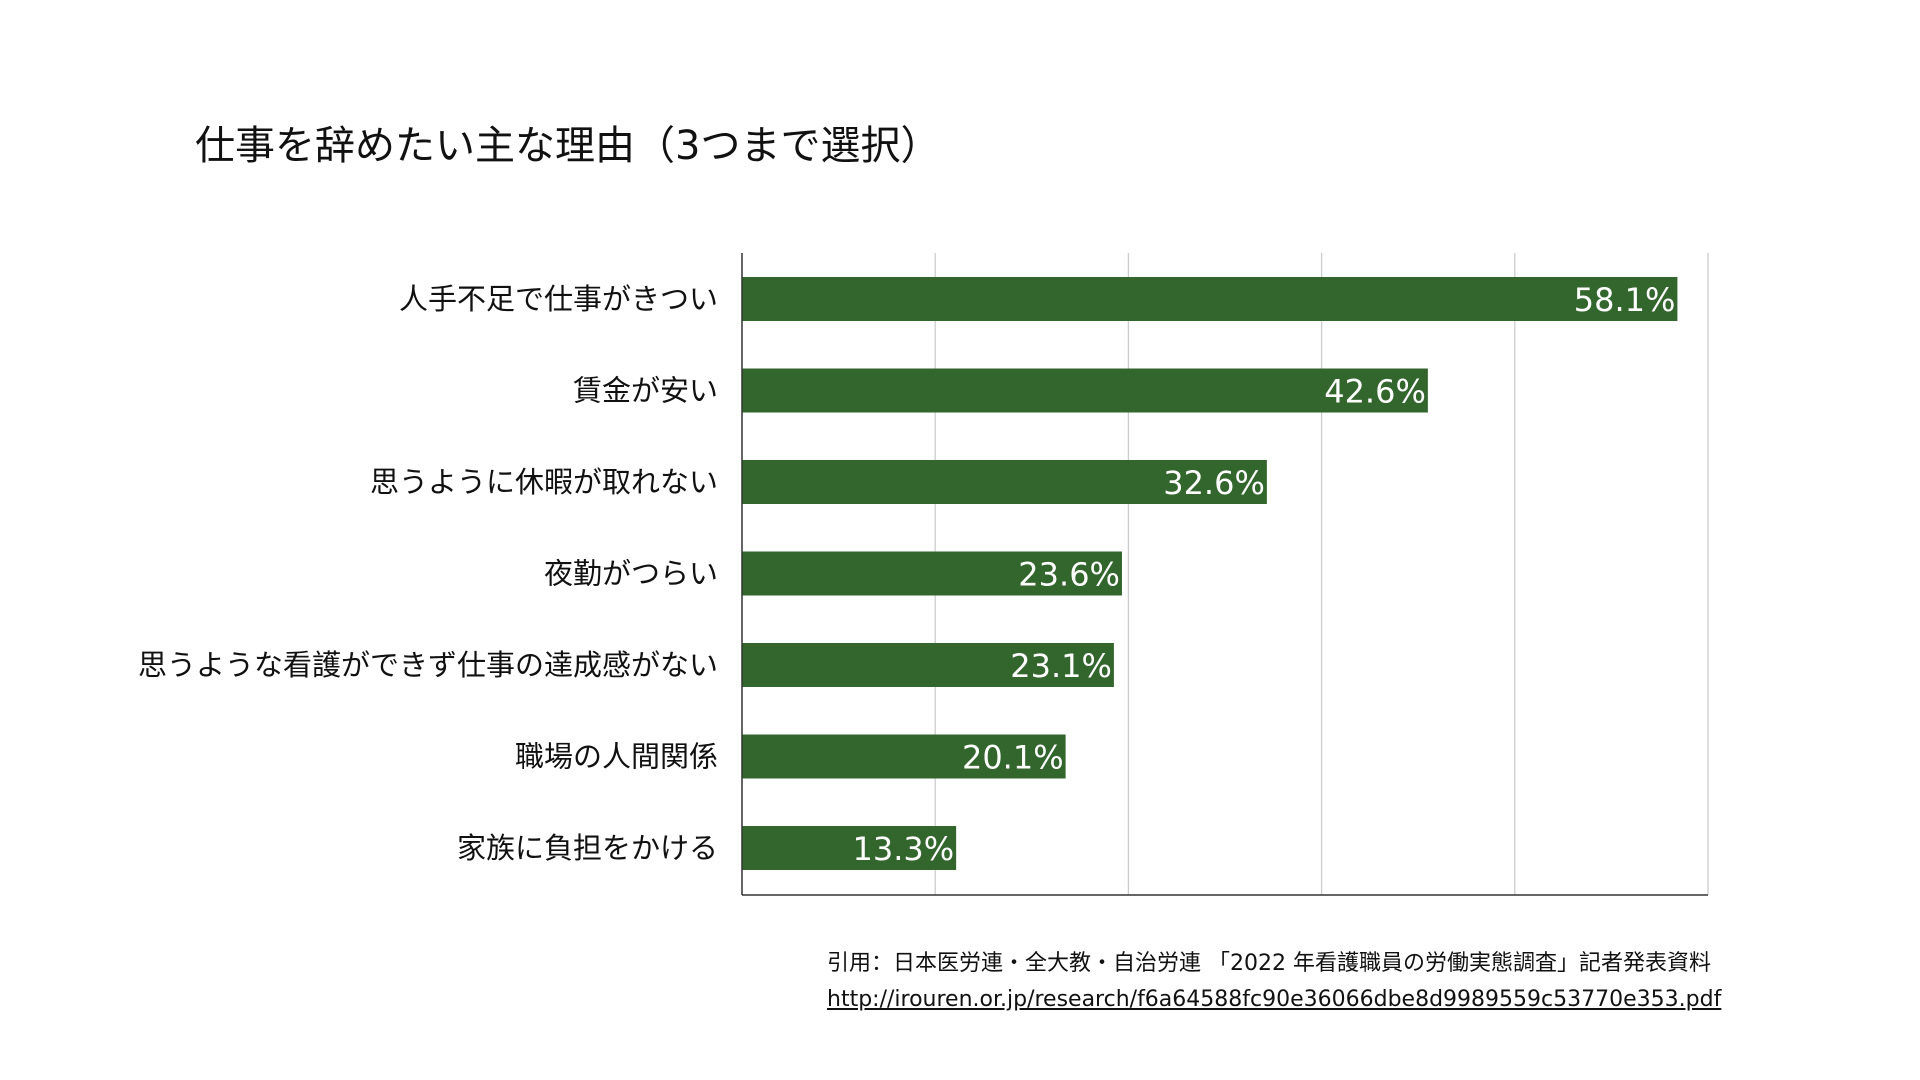  What do you see at coordinates (1061, 666) in the screenshot?
I see `data-label-4: 23.1%` at bounding box center [1061, 666].